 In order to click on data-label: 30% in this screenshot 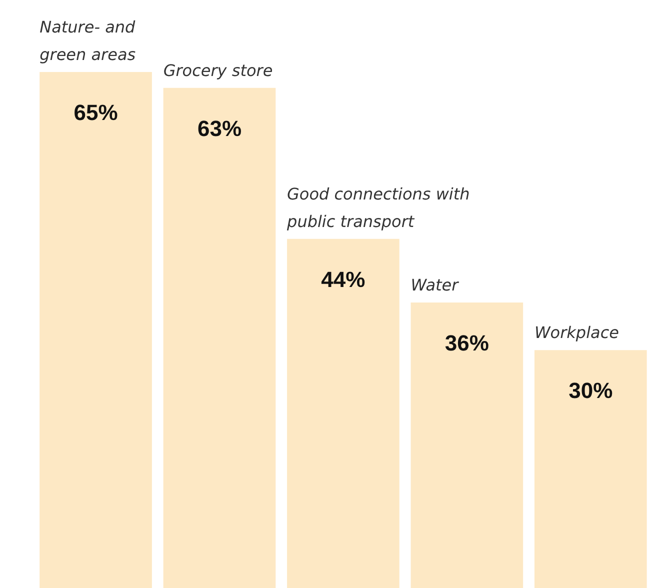, I will do `click(590, 391)`.